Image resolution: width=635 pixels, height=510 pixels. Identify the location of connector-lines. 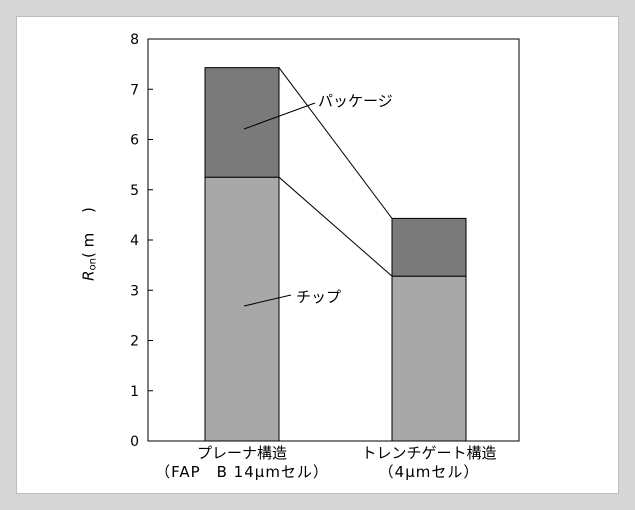
(335, 172).